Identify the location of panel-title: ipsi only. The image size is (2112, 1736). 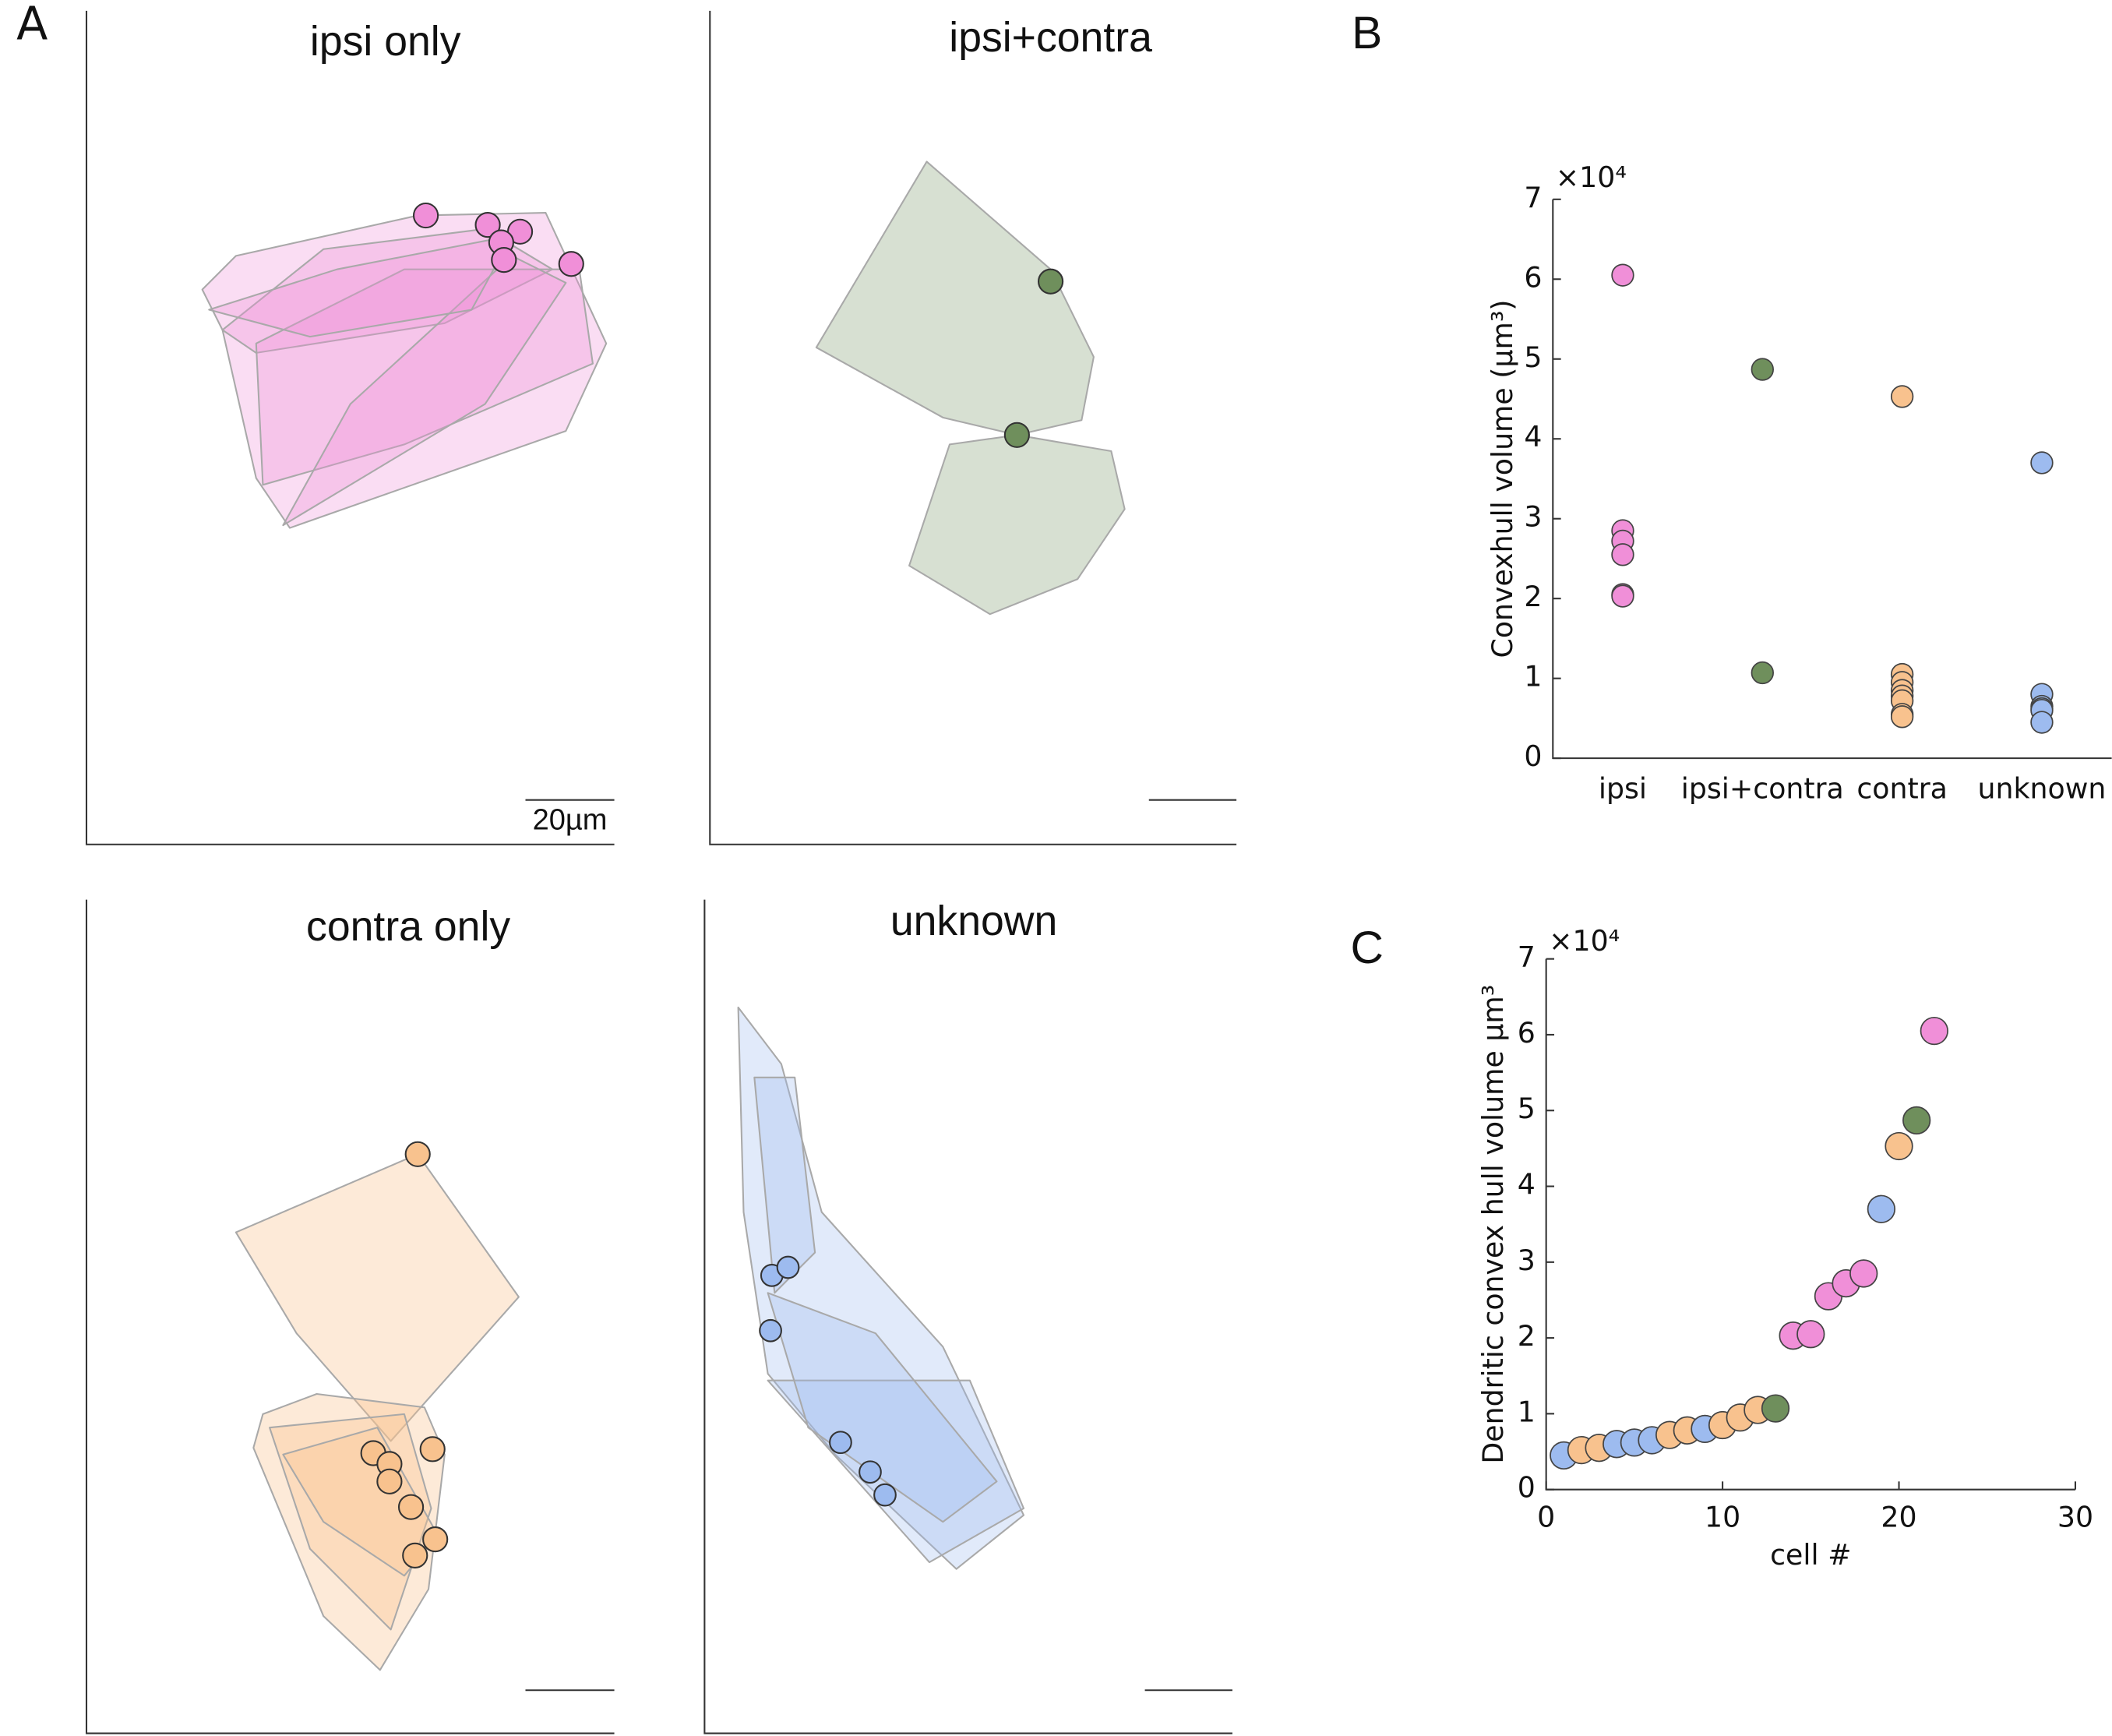
(385, 41).